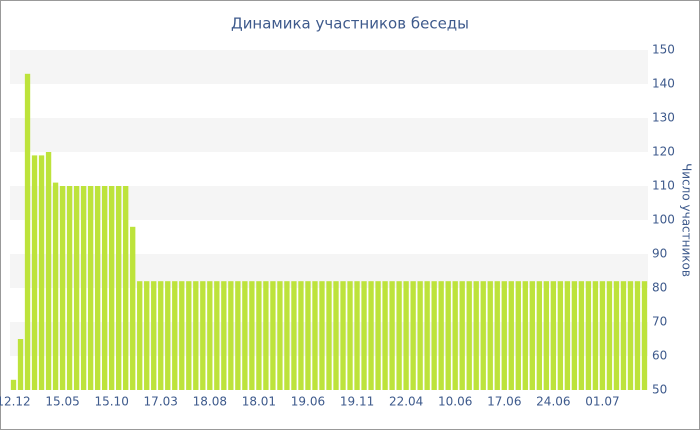 Image resolution: width=700 pixels, height=430 pixels. Describe the element at coordinates (659, 288) in the screenshot. I see `y-tick-label: 80` at that location.